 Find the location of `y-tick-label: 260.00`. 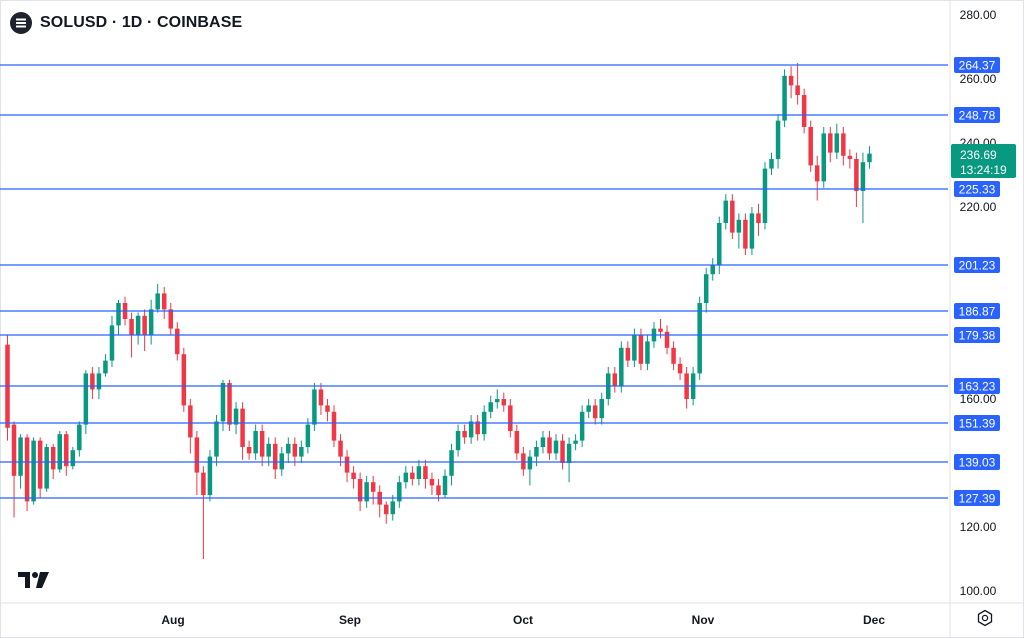

y-tick-label: 260.00 is located at coordinates (978, 79).